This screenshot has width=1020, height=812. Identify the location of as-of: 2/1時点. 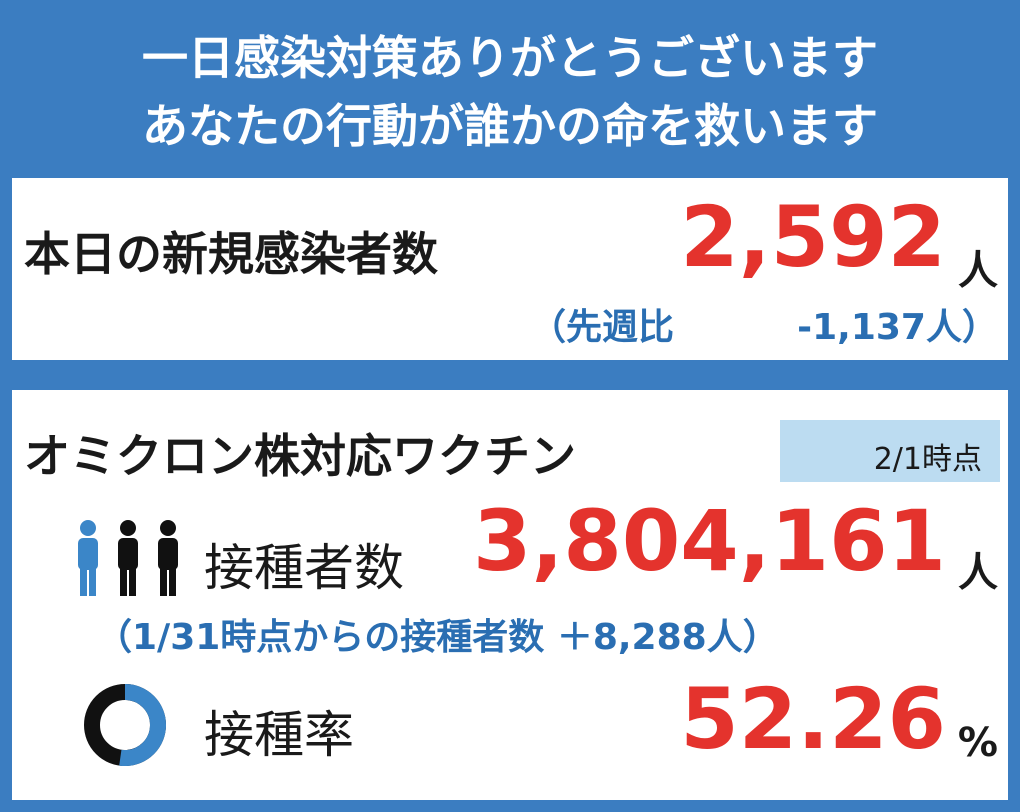
(890, 451).